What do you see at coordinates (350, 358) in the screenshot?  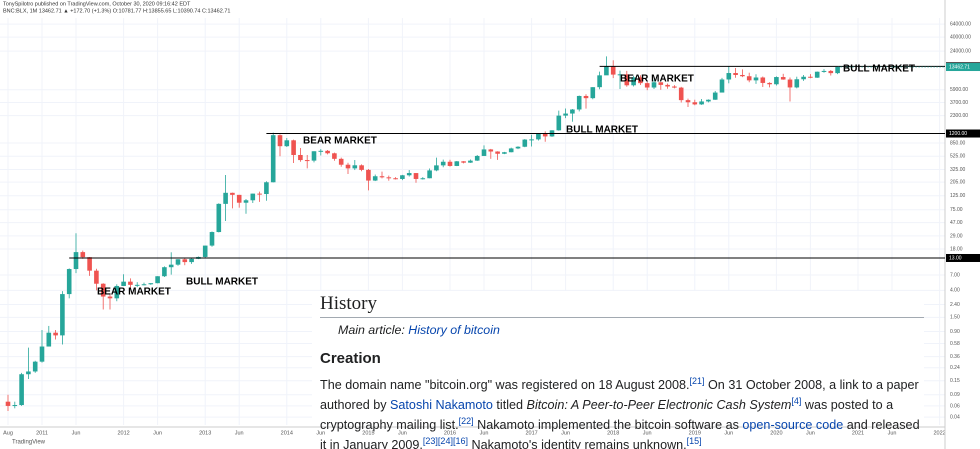 I see `subheading: Creation` at bounding box center [350, 358].